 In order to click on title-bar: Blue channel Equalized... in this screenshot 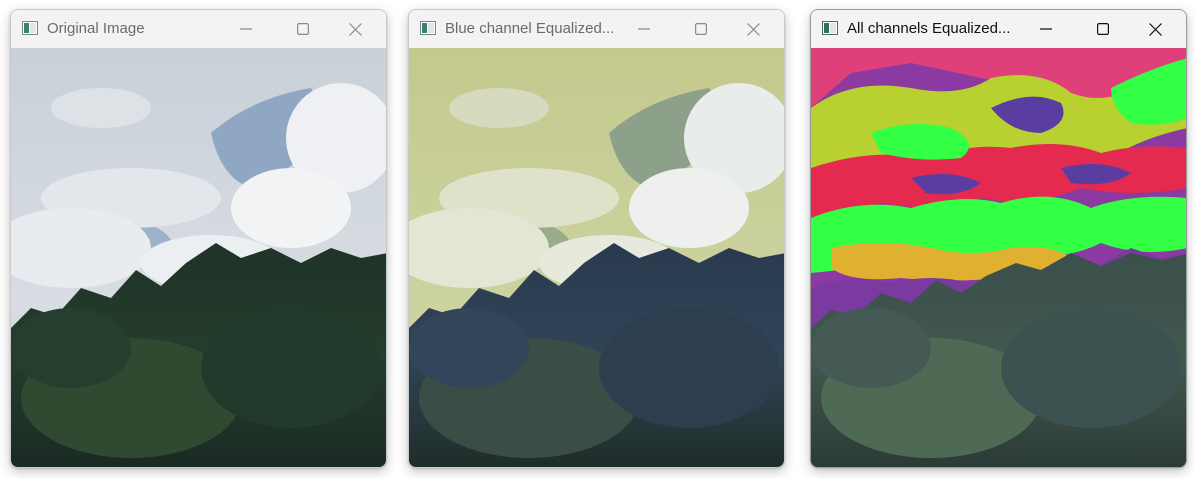, I will do `click(596, 29)`.